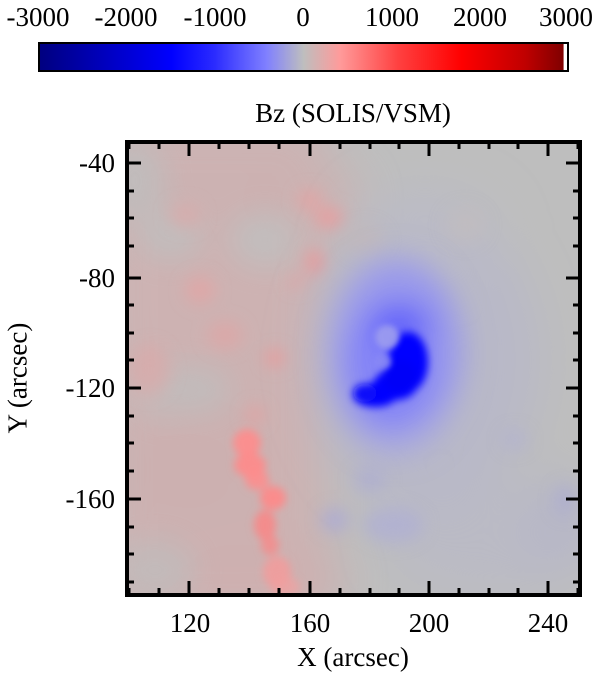 The height and width of the screenshot is (680, 600). I want to click on colorbar-label: 2000, so click(480, 17).